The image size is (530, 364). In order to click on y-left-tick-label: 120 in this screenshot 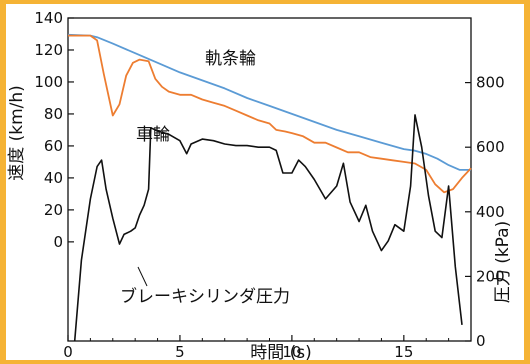, I will do `click(48, 50)`.